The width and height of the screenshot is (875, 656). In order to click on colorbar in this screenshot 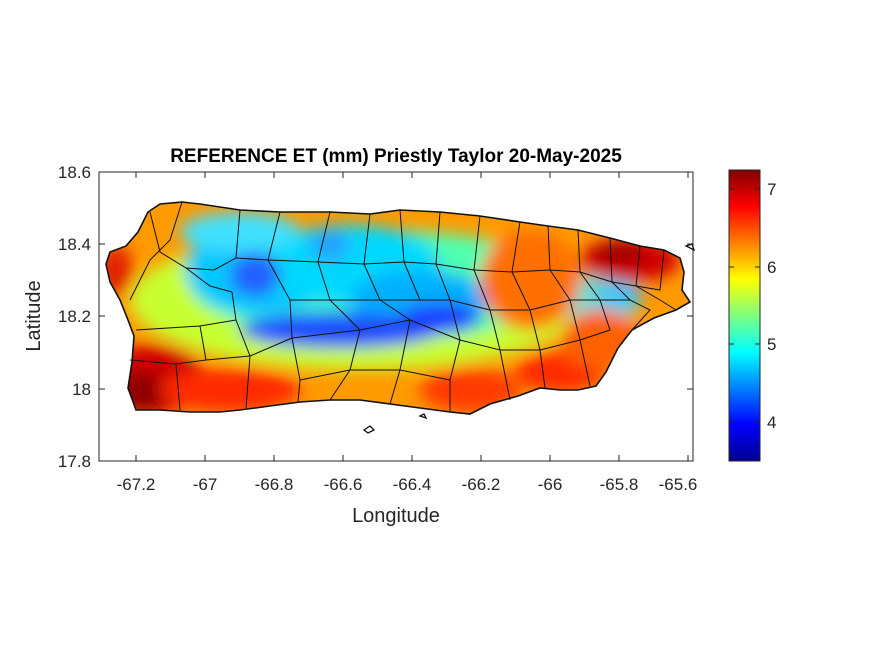, I will do `click(744, 315)`.